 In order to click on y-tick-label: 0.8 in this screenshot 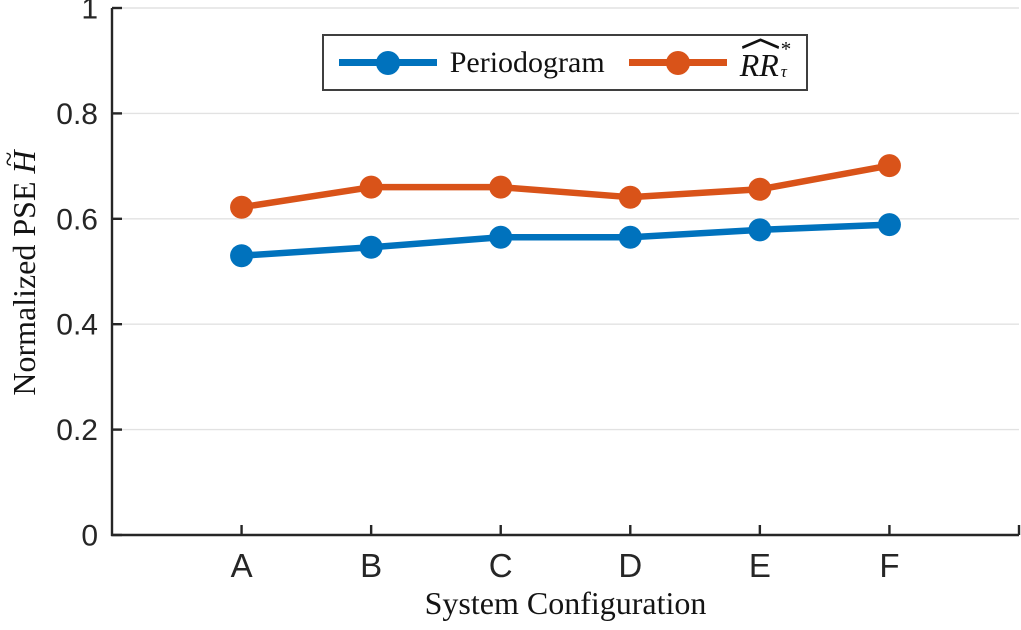, I will do `click(77, 114)`.